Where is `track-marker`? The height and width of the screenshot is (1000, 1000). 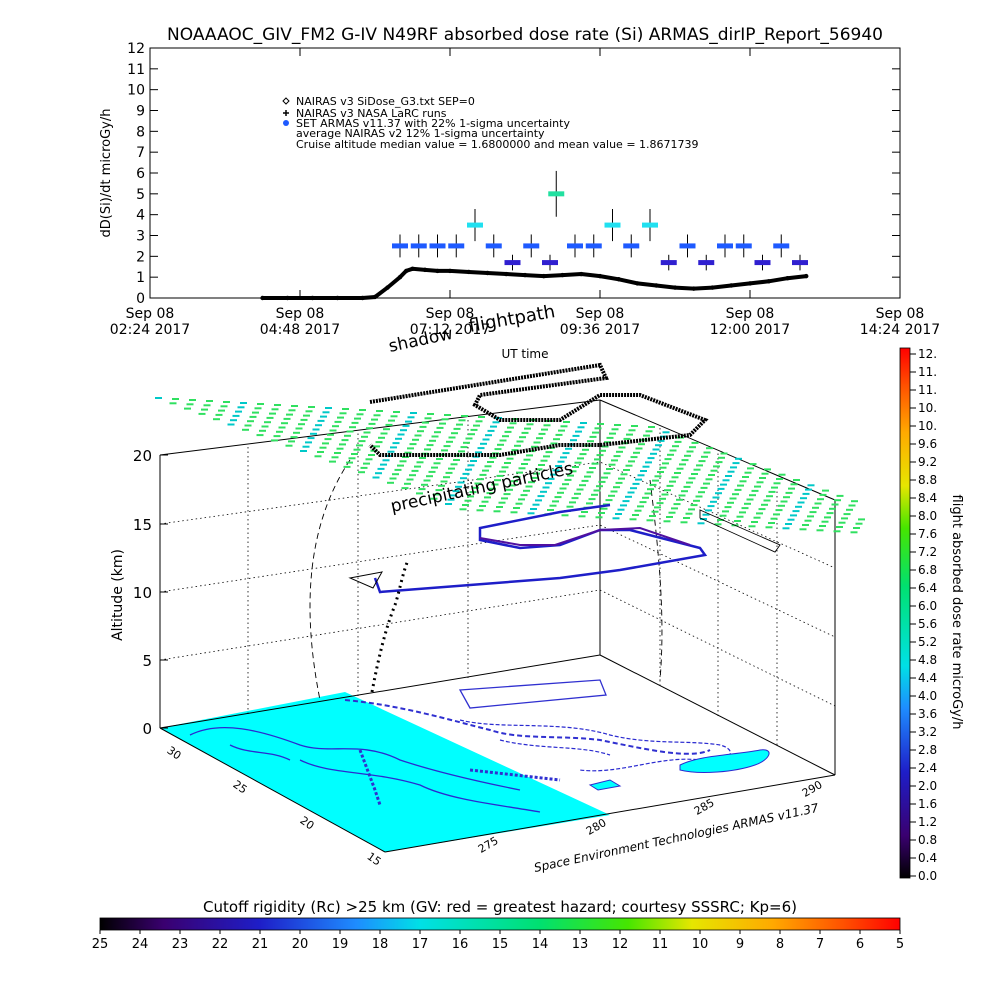 track-marker is located at coordinates (740, 531).